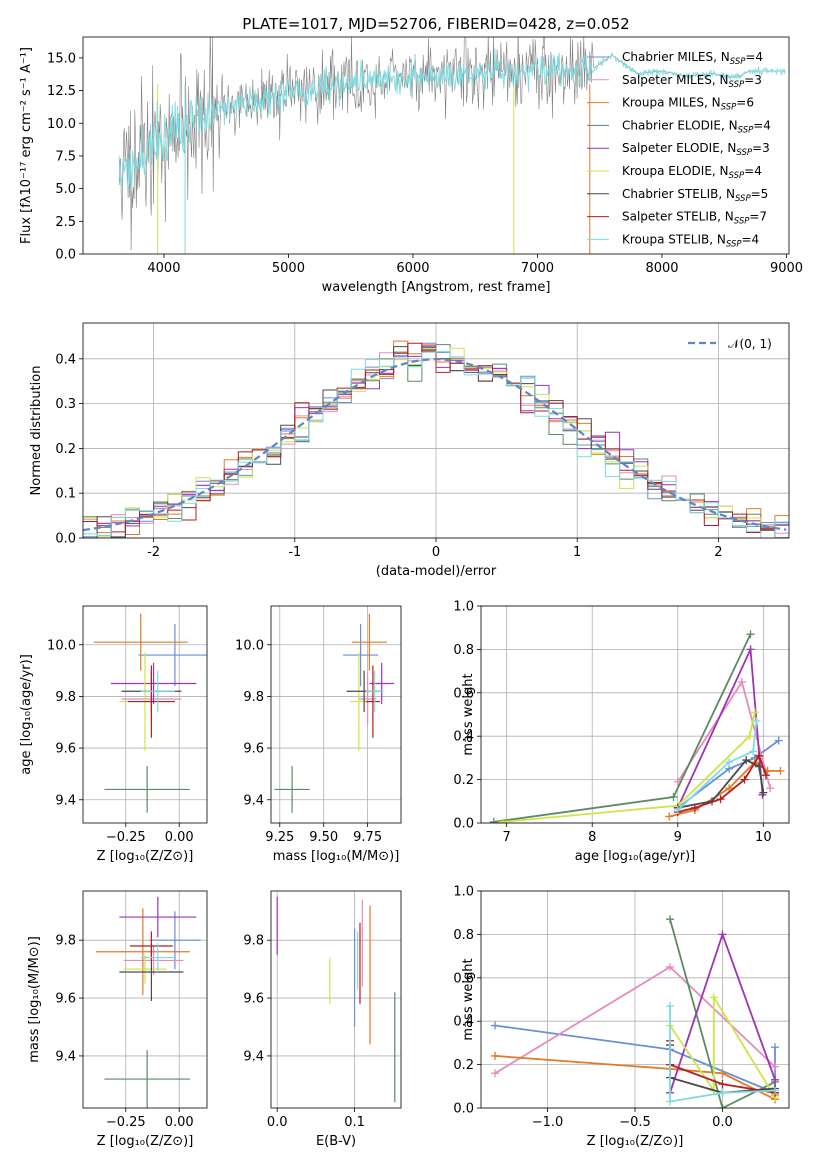 The image size is (819, 1170). I want to click on x-tick-label: 9.75, so click(367, 837).